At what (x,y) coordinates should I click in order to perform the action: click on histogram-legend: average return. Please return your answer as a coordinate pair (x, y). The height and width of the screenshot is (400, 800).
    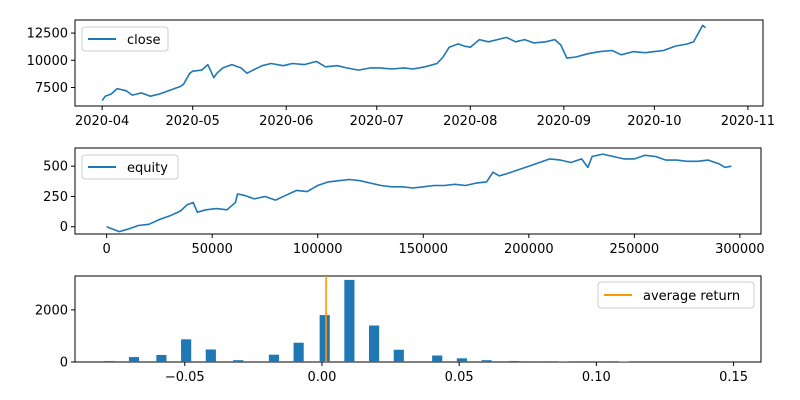
    Looking at the image, I should click on (676, 295).